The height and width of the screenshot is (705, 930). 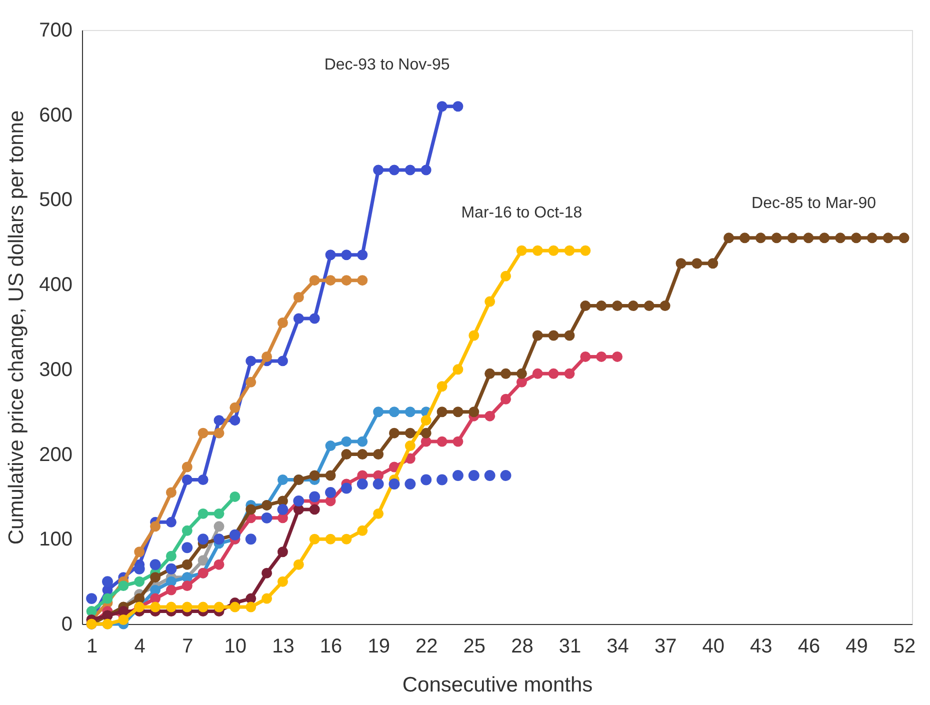 What do you see at coordinates (857, 647) in the screenshot?
I see `x-tick-label: 49` at bounding box center [857, 647].